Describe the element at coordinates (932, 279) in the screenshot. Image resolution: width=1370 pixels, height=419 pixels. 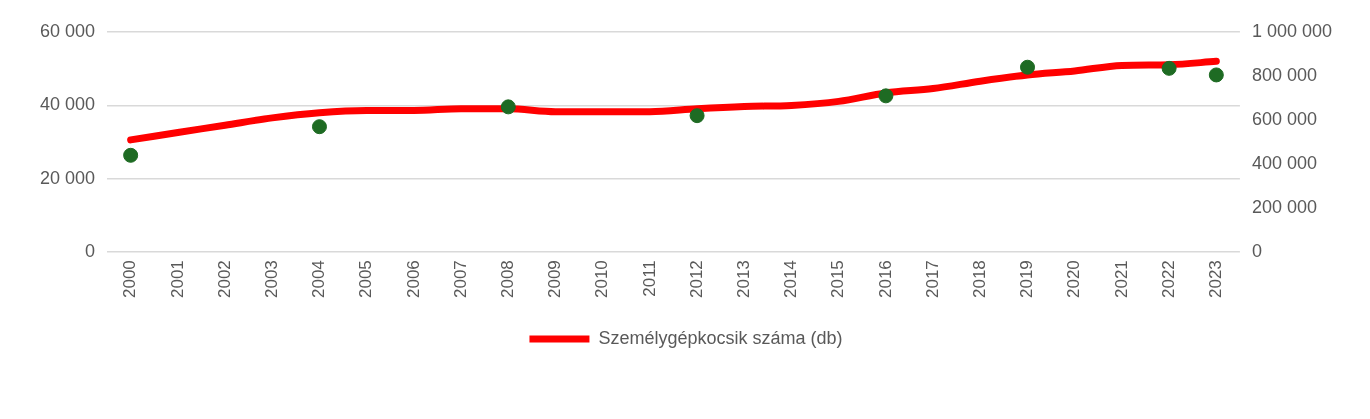
I see `x-tick-label: 2017` at that location.